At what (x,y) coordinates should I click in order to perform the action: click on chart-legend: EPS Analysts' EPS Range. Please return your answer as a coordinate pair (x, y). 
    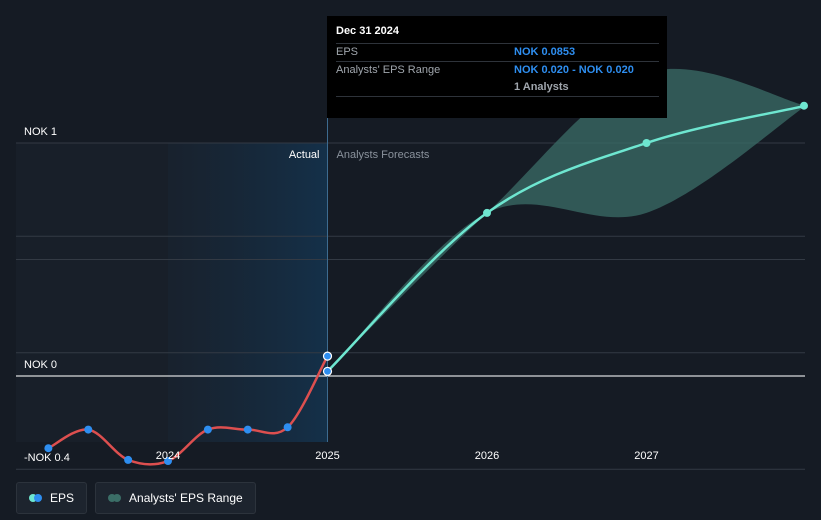
    Looking at the image, I should click on (136, 498).